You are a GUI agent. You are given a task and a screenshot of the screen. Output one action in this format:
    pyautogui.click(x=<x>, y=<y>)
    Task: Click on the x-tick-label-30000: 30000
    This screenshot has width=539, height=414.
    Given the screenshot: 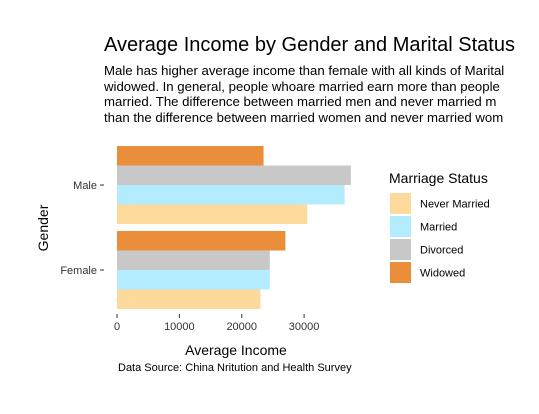 What is the action you would take?
    pyautogui.click(x=304, y=327)
    